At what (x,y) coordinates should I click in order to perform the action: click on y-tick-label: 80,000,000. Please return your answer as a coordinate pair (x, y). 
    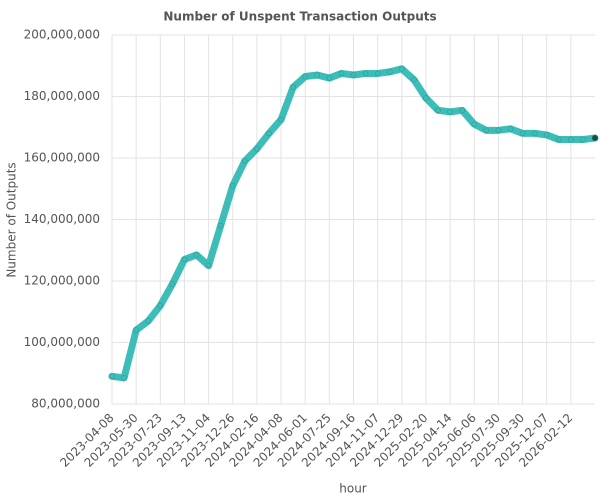
    Looking at the image, I should click on (65, 404).